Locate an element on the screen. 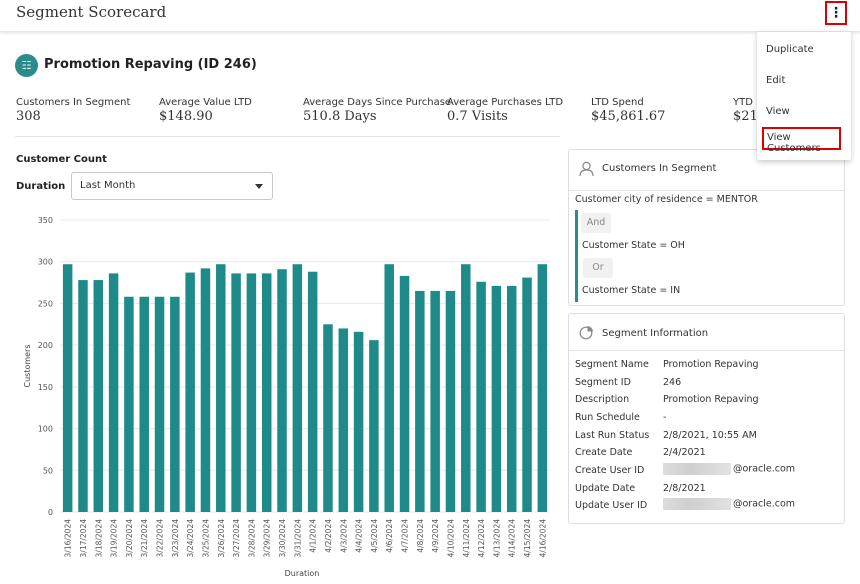 The height and width of the screenshot is (584, 860). info-key: Update Date is located at coordinates (605, 488).